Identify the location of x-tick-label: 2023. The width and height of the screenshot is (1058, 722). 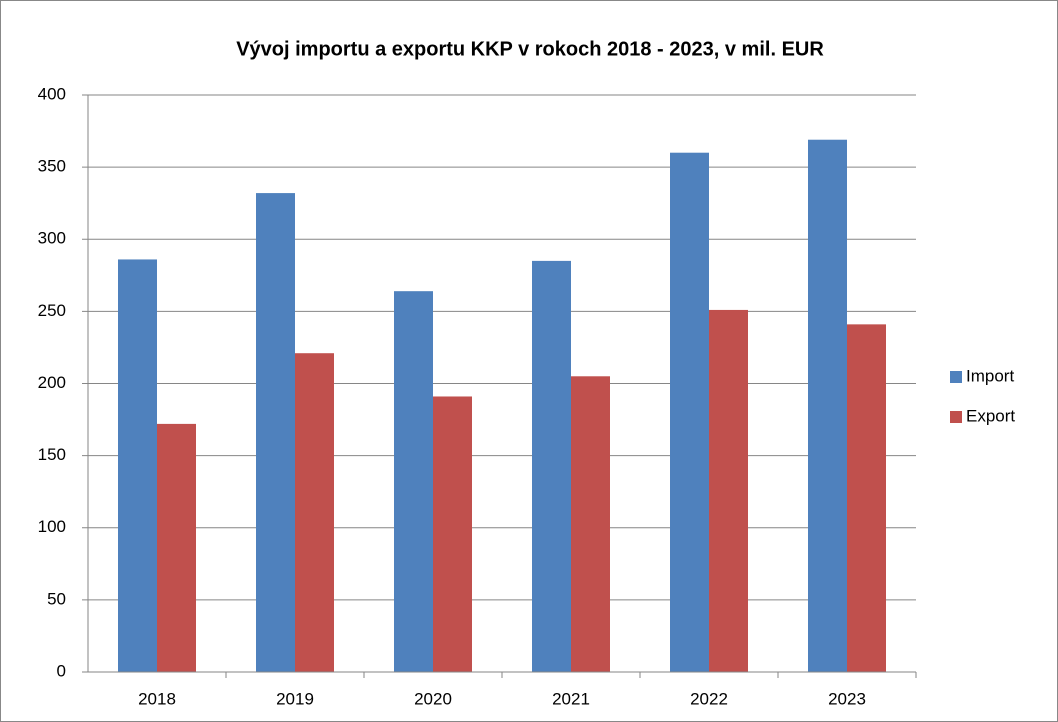
(847, 698).